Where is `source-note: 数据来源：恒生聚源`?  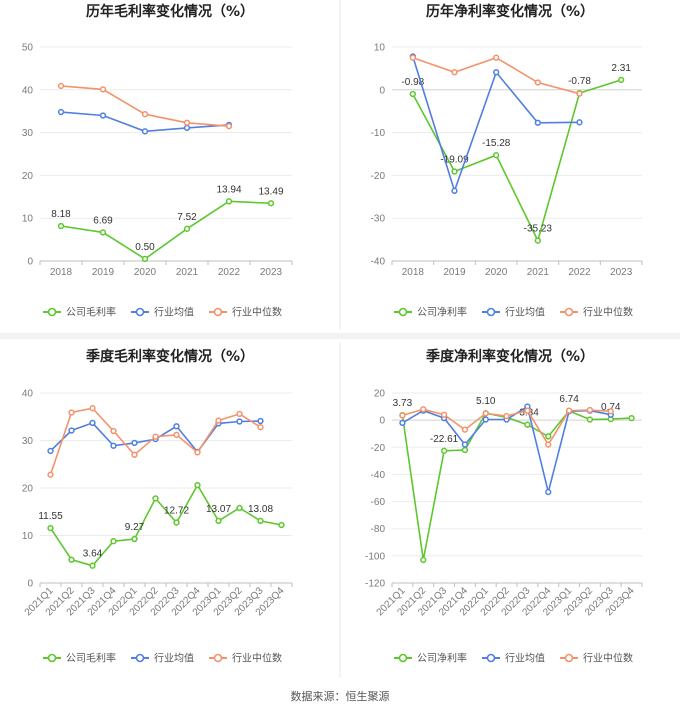
source-note: 数据来源：恒生聚源 is located at coordinates (340, 696).